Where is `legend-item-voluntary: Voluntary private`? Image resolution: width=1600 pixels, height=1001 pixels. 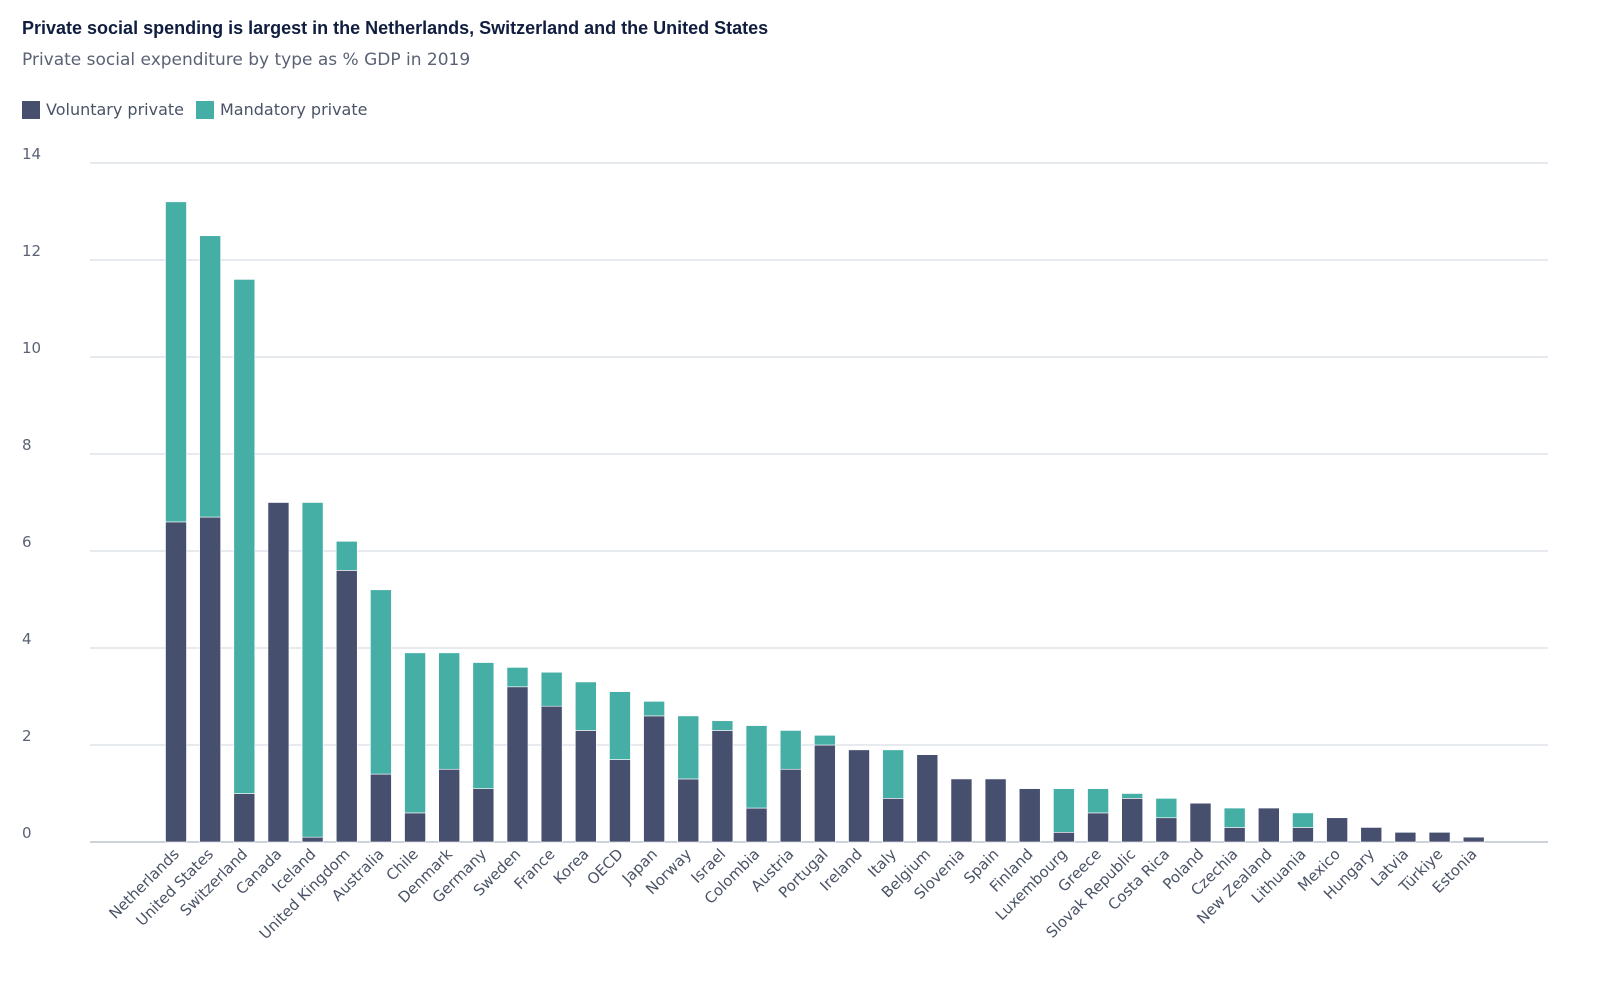
legend-item-voluntary: Voluntary private is located at coordinates (103, 109).